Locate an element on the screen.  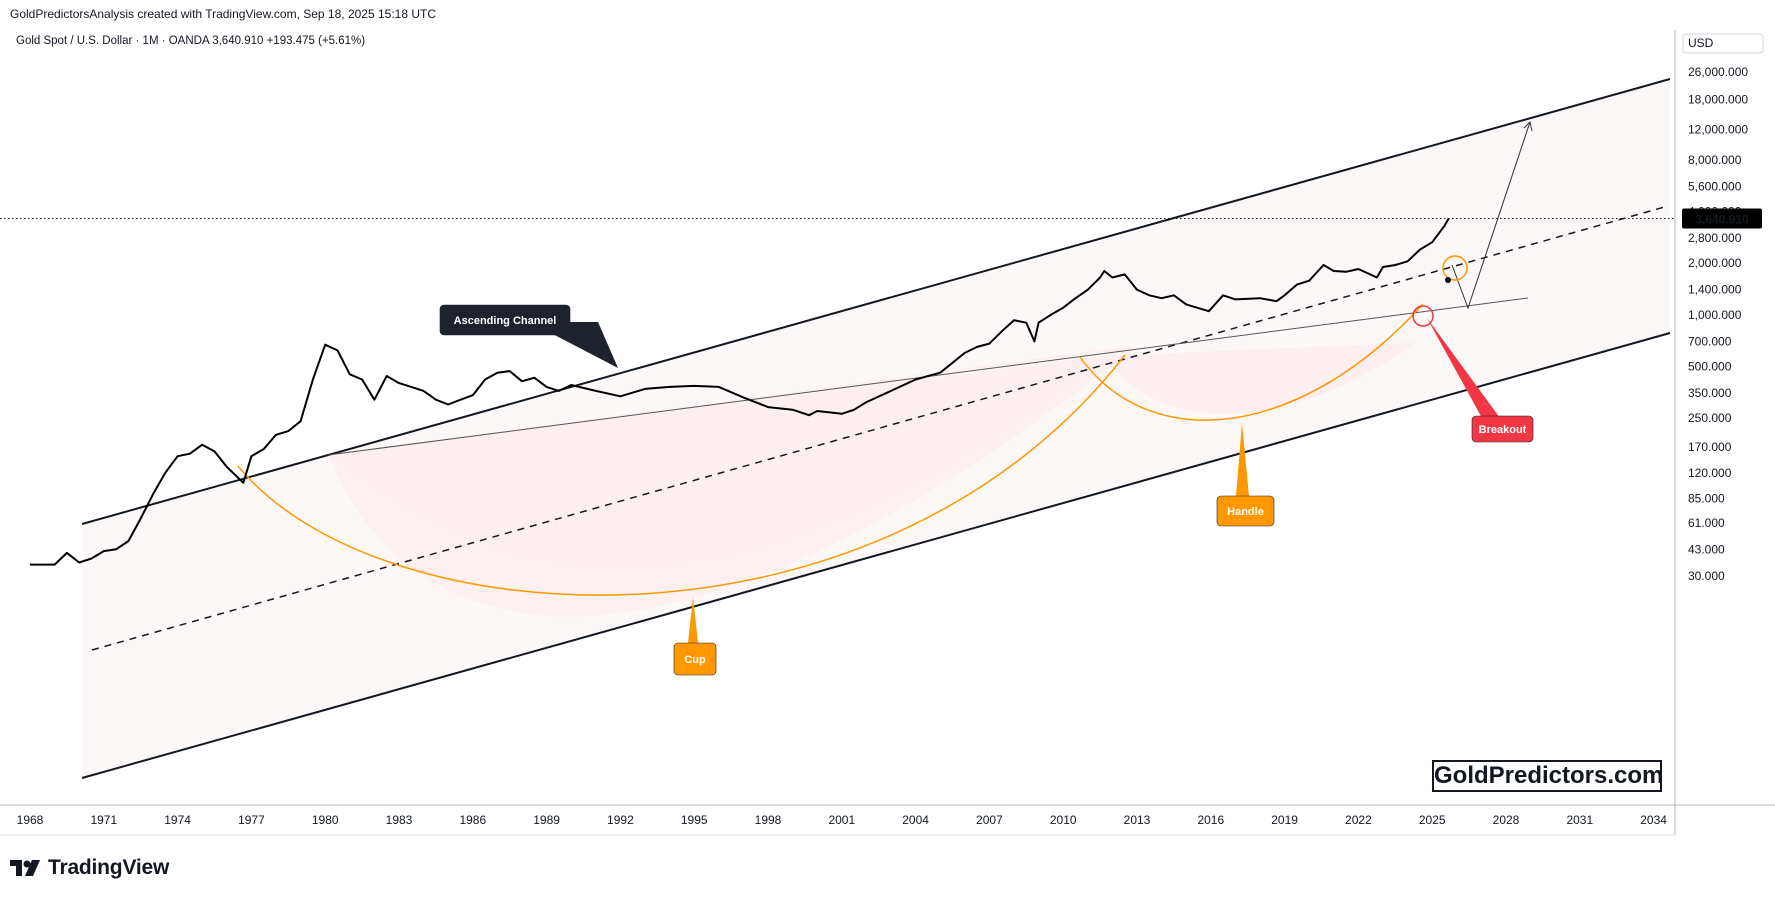
y-tick-label: 12,000.000 is located at coordinates (1718, 130).